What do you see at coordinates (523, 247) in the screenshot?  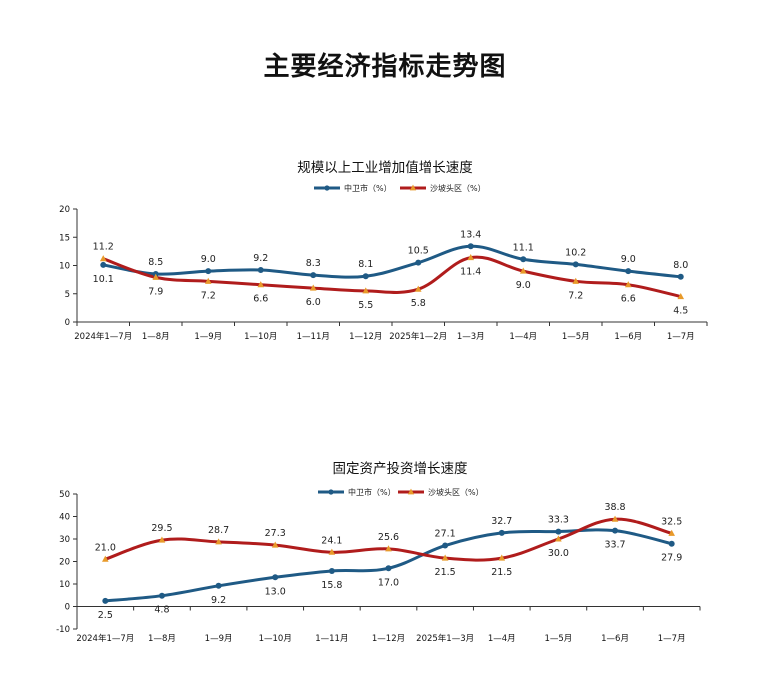 I see `data-label: 11.1` at bounding box center [523, 247].